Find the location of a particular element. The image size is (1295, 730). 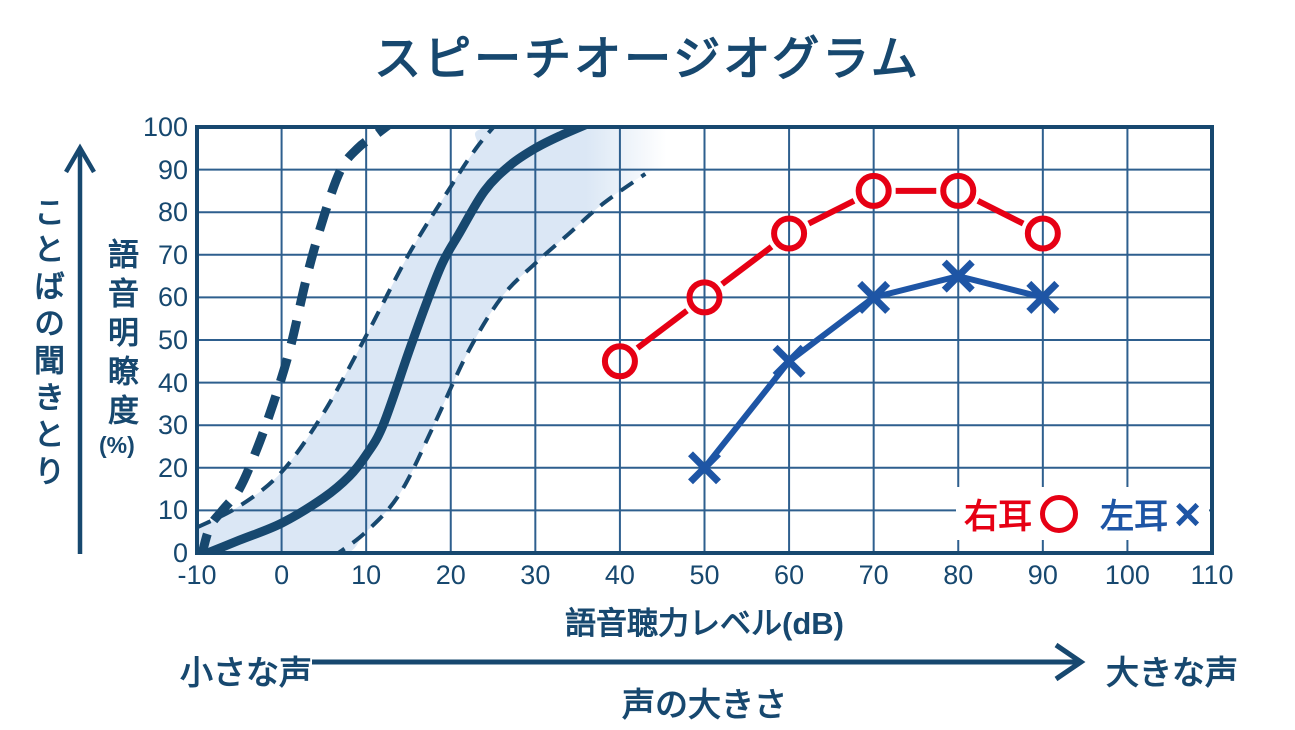

x-axis-label: 語音聴力レベル(dB) is located at coordinates (704, 623).